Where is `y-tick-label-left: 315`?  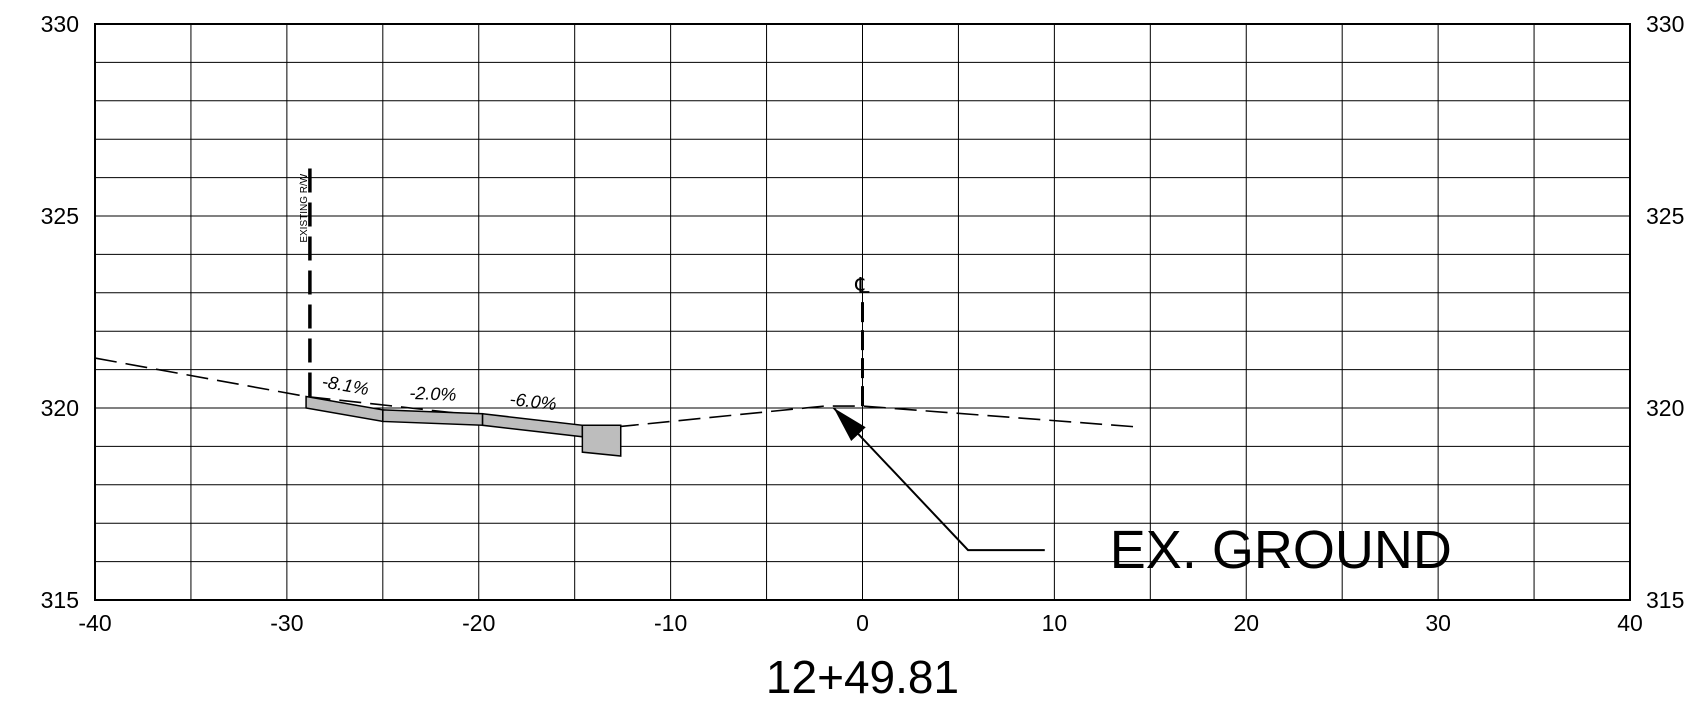 y-tick-label-left: 315 is located at coordinates (60, 600).